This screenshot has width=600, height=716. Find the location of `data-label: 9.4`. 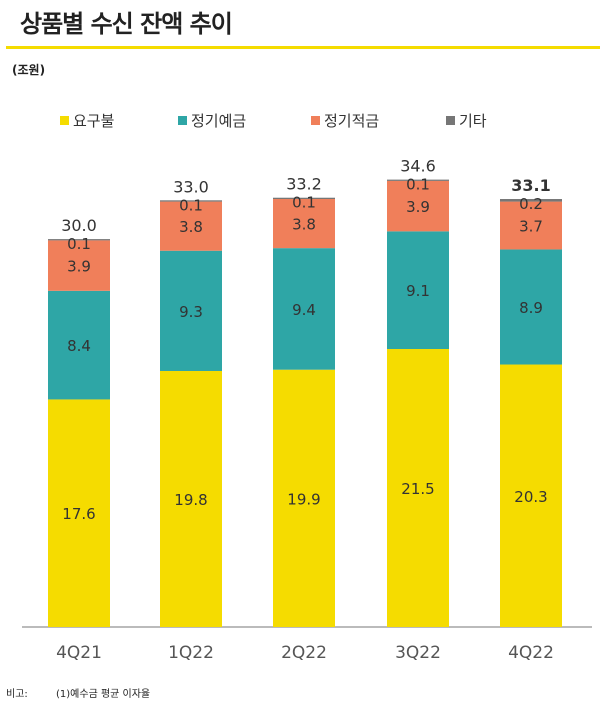

data-label: 9.4 is located at coordinates (304, 310).